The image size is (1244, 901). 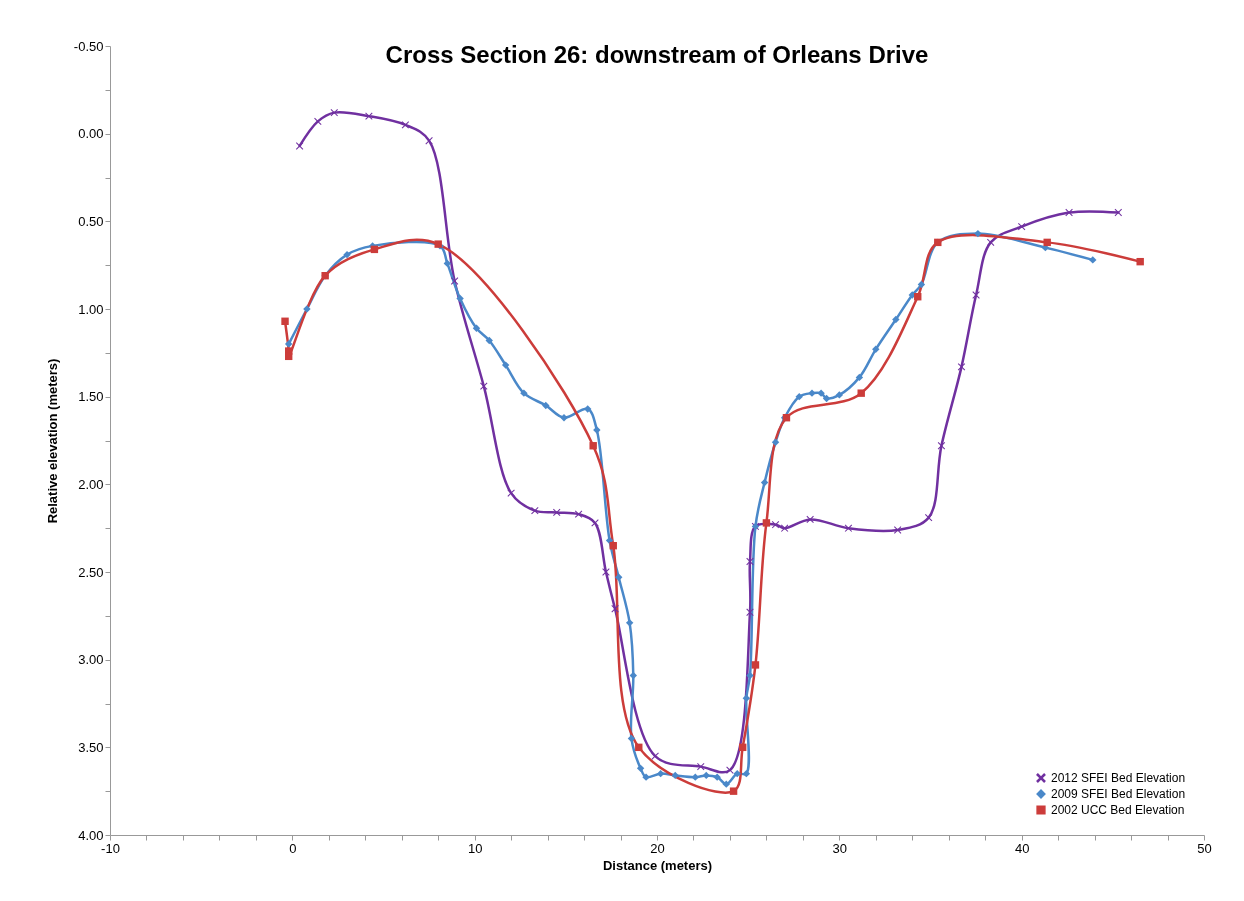 I want to click on y-tick-label: 0.00, so click(x=91, y=134).